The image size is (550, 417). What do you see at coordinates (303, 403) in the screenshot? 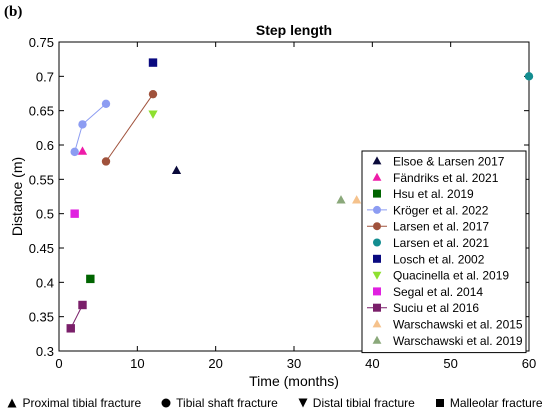
I see `triangle-down-icon` at bounding box center [303, 403].